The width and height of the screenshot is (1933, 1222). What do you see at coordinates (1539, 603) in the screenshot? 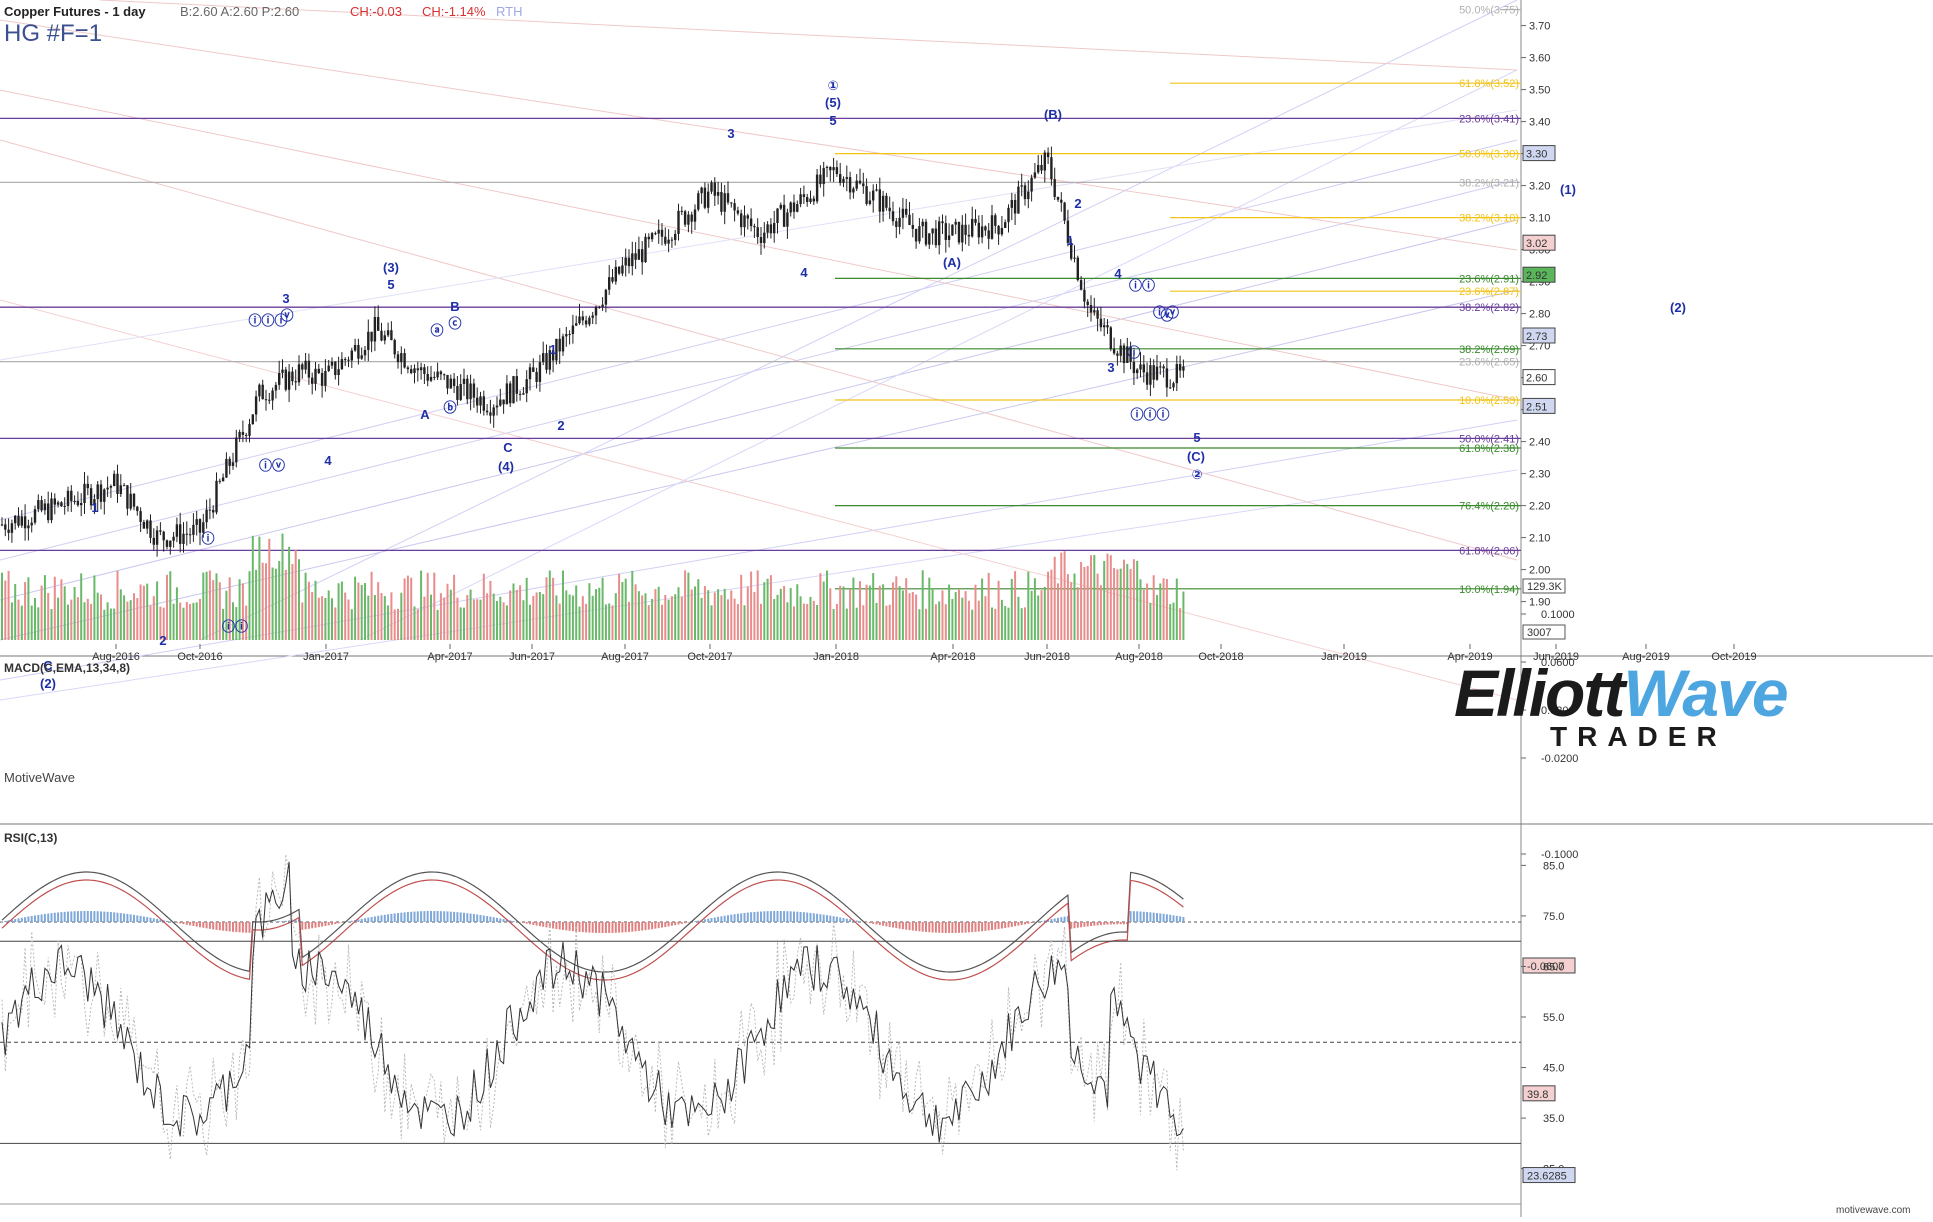
I see `price-tick-label-18: 1.90` at bounding box center [1539, 603].